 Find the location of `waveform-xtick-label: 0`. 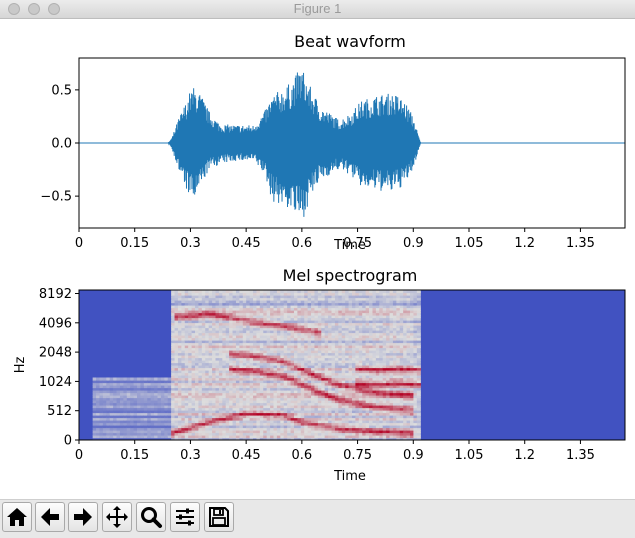

waveform-xtick-label: 0 is located at coordinates (79, 243).